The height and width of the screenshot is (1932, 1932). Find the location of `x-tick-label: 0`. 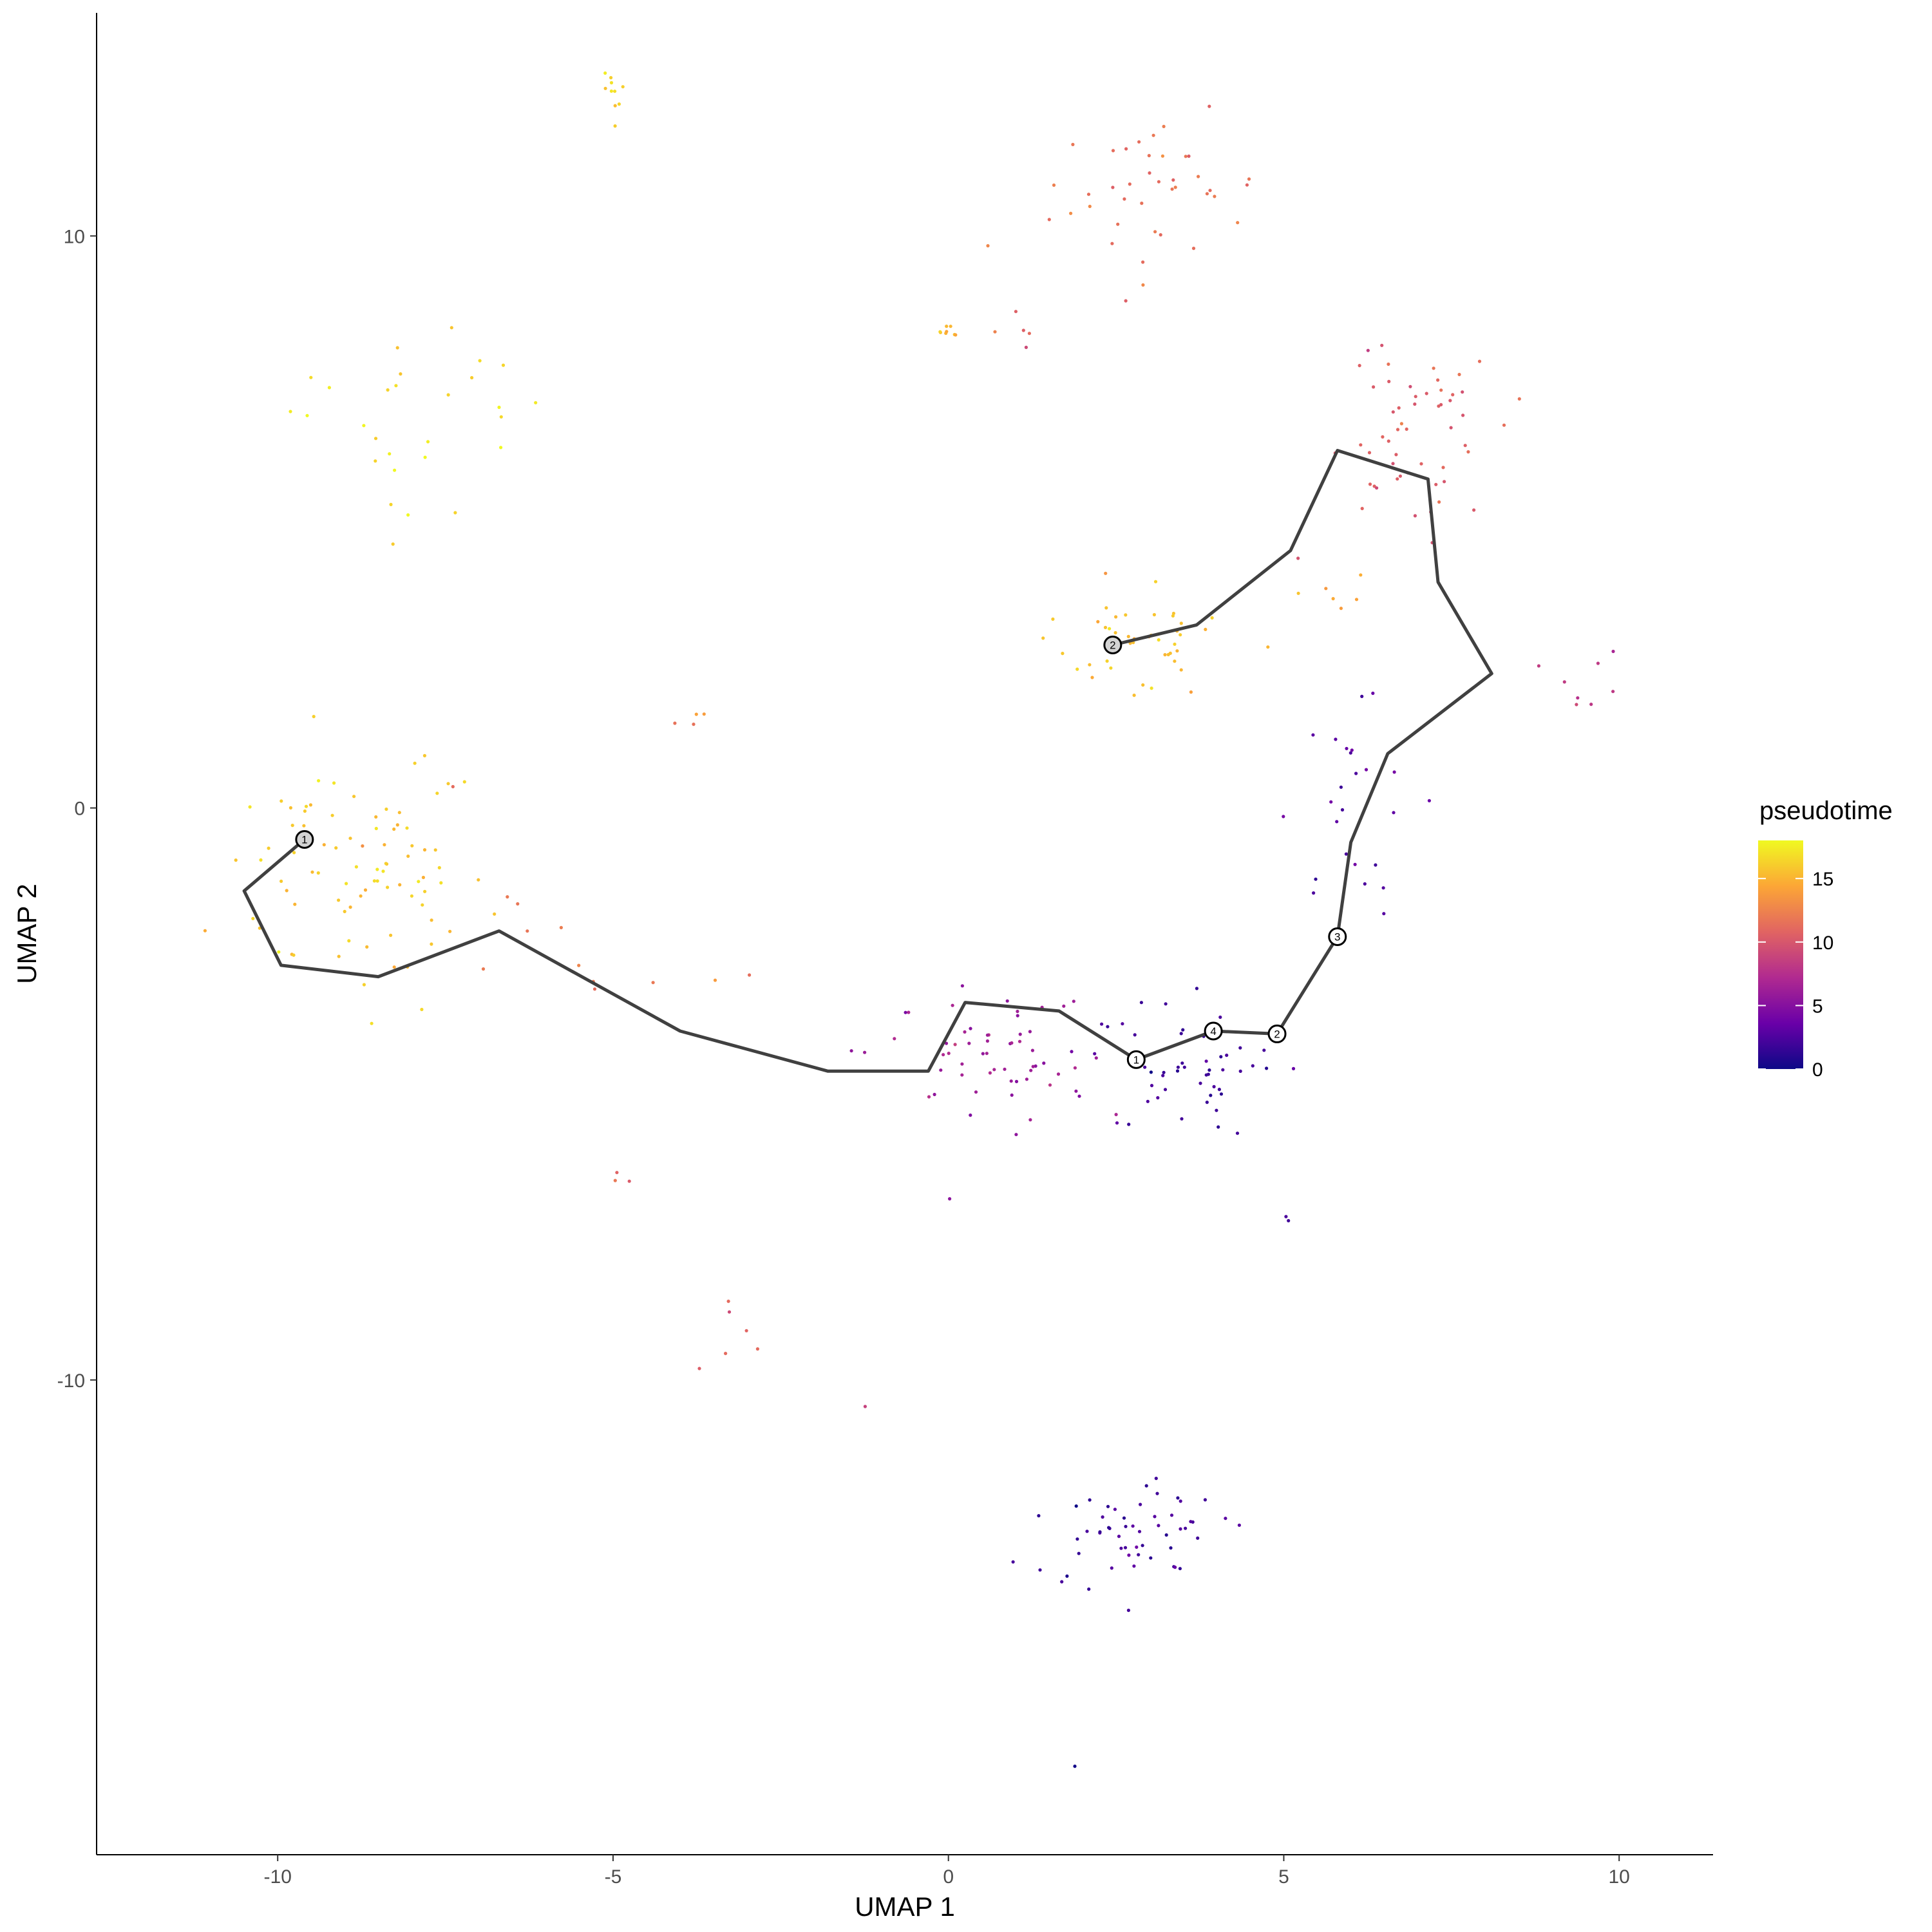

x-tick-label: 0 is located at coordinates (948, 1877).